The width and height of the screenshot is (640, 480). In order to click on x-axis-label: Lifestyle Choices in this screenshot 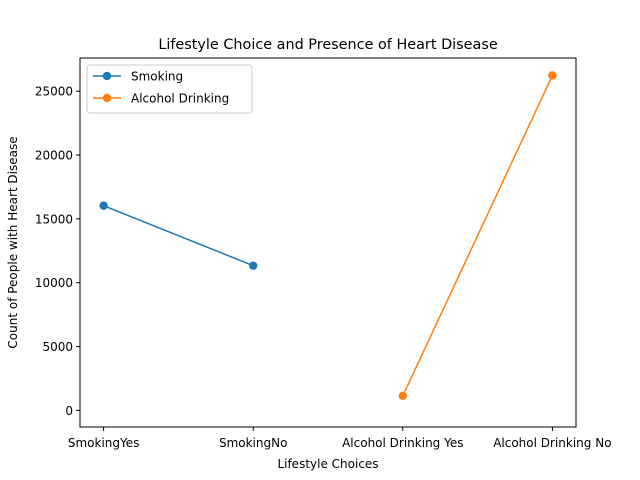, I will do `click(327, 464)`.